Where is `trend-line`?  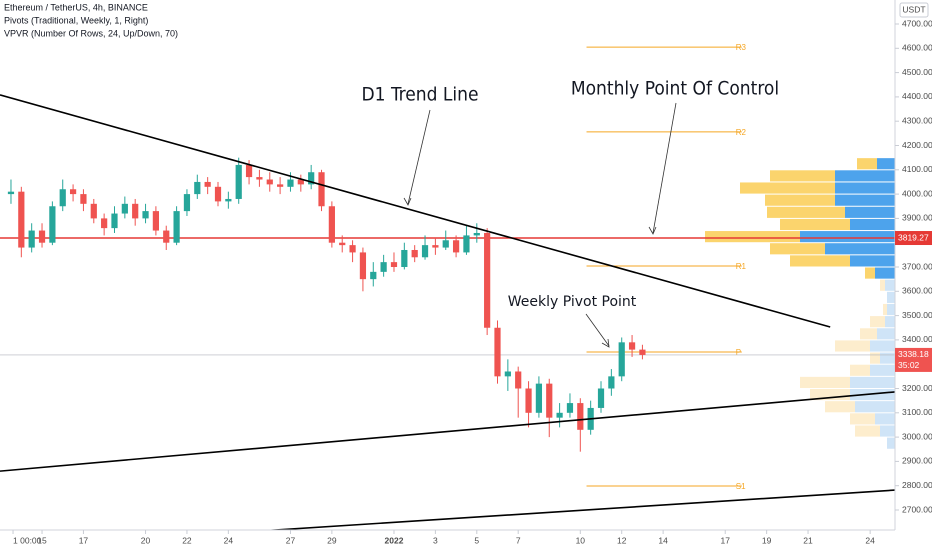 trend-line is located at coordinates (578, 509).